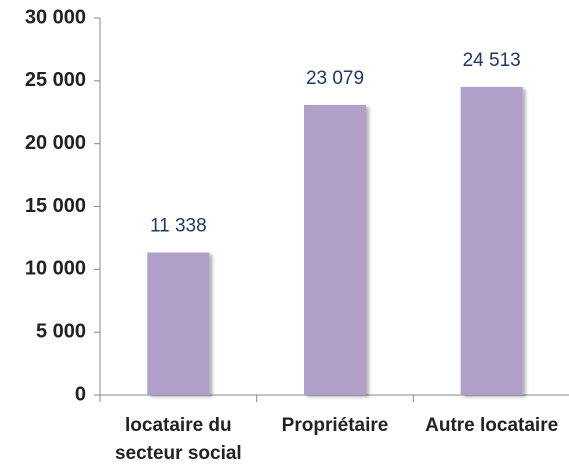 This screenshot has height=470, width=569. What do you see at coordinates (80, 394) in the screenshot?
I see `y-tick-label: 0` at bounding box center [80, 394].